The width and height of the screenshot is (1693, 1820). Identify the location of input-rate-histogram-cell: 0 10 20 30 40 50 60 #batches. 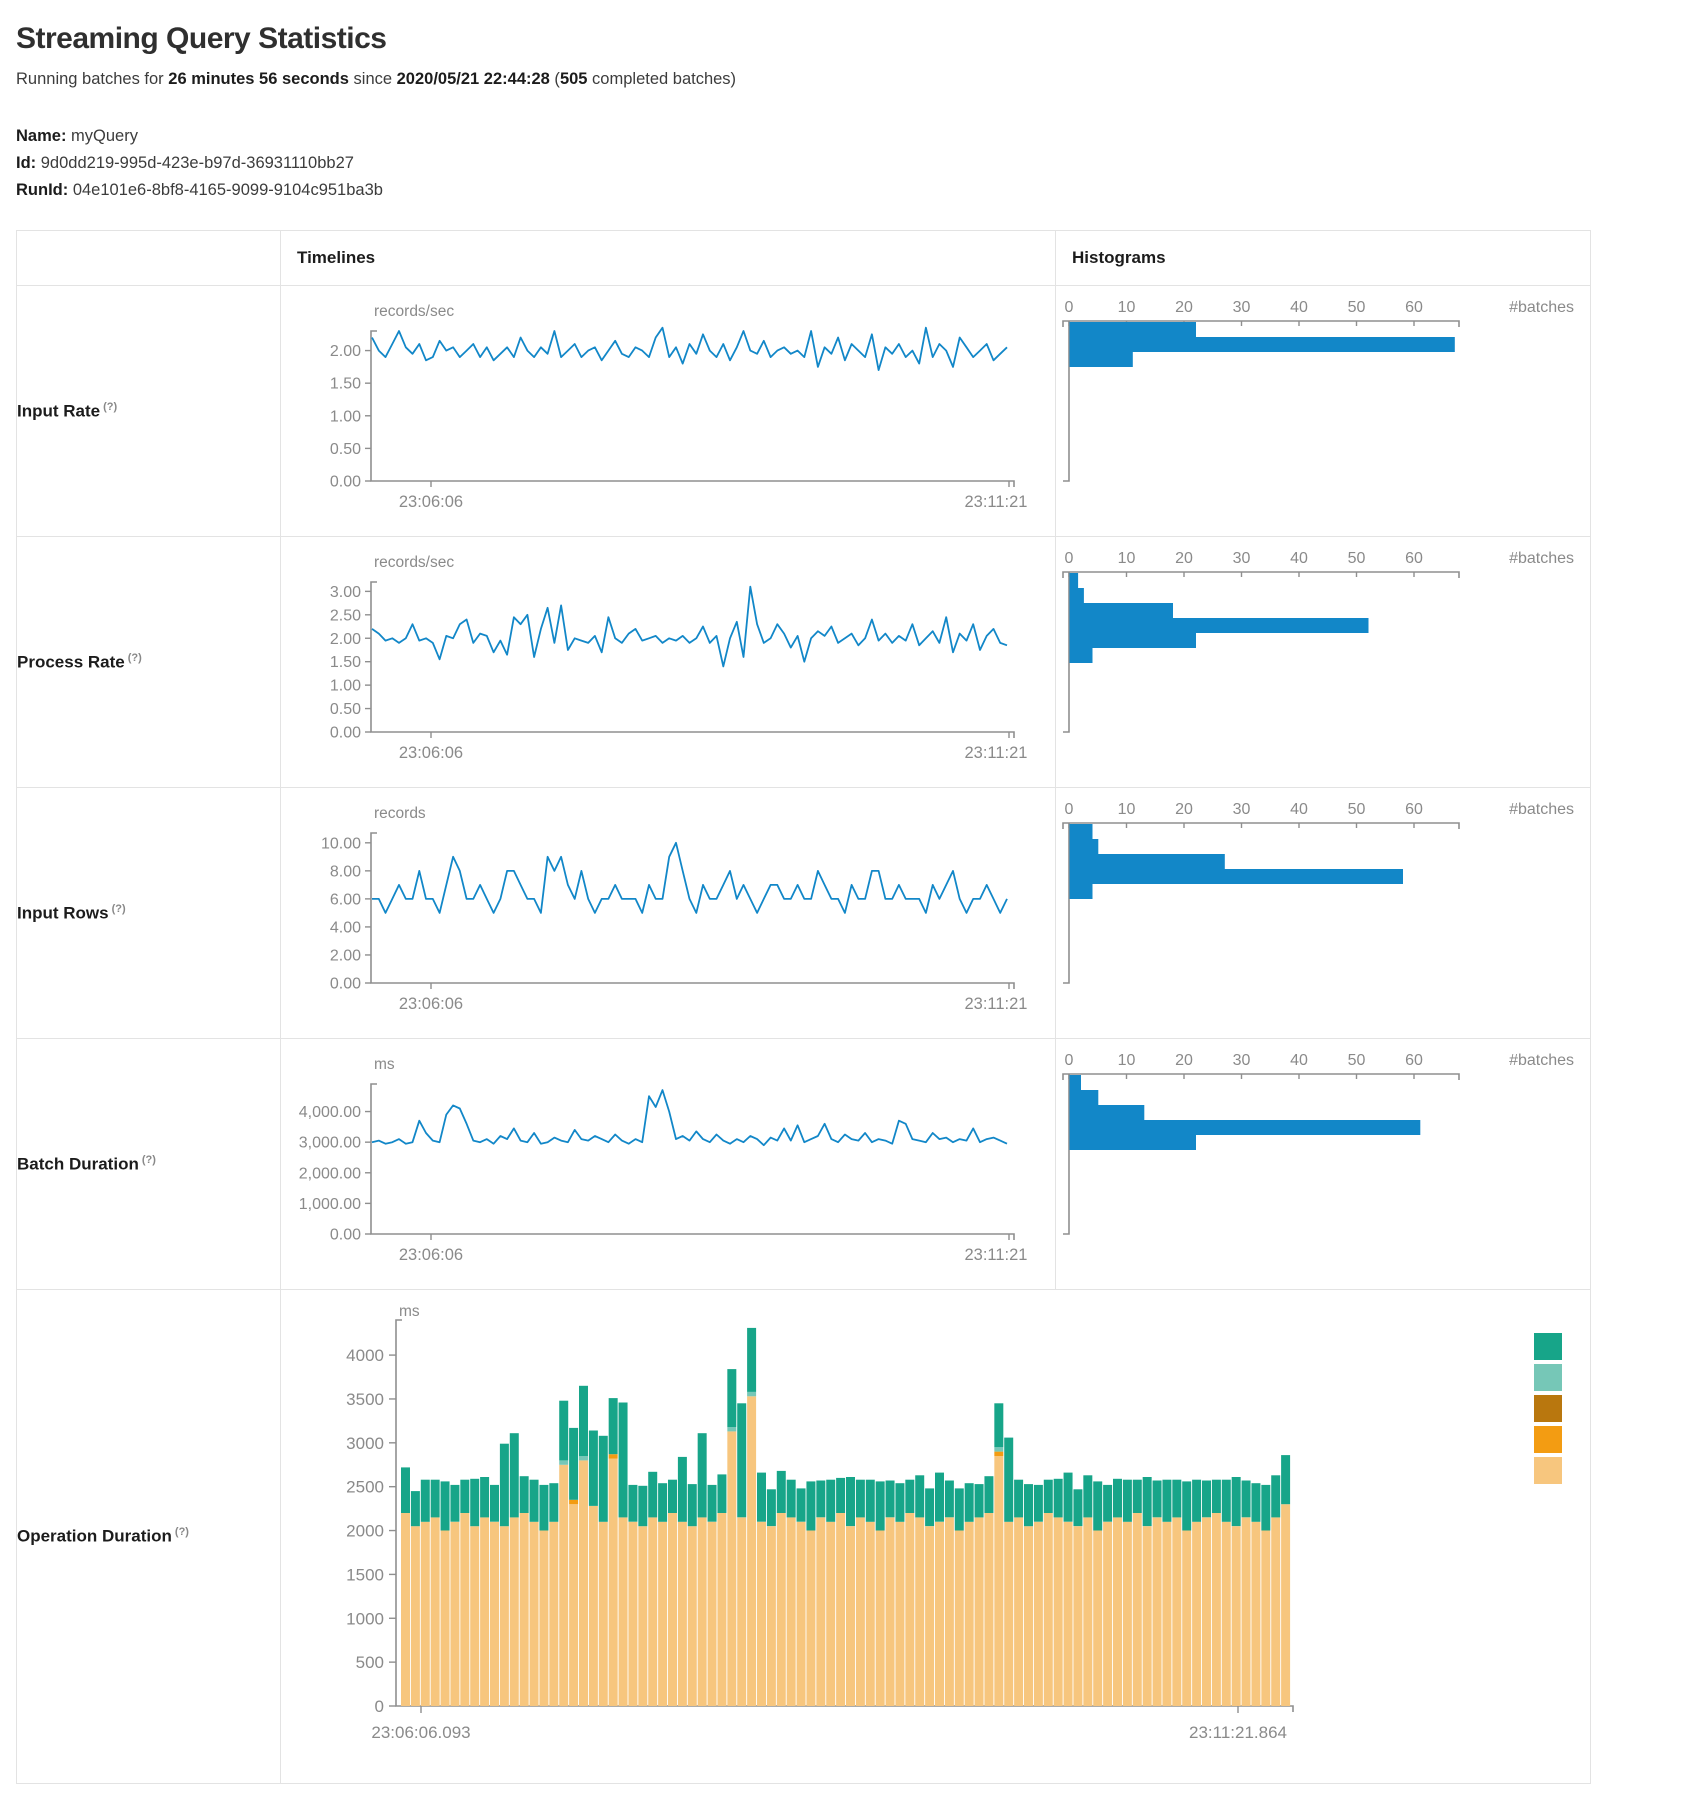
(1323, 411).